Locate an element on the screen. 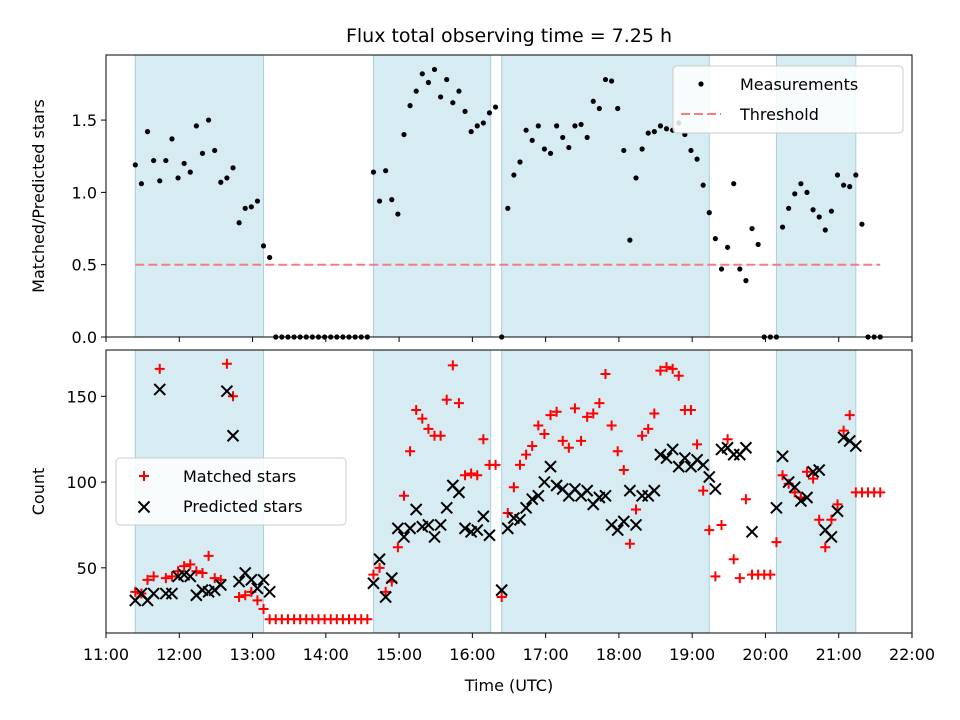 This screenshot has height=720, width=960. chart-title: Flux total observing time = 7.25 h is located at coordinates (509, 36).